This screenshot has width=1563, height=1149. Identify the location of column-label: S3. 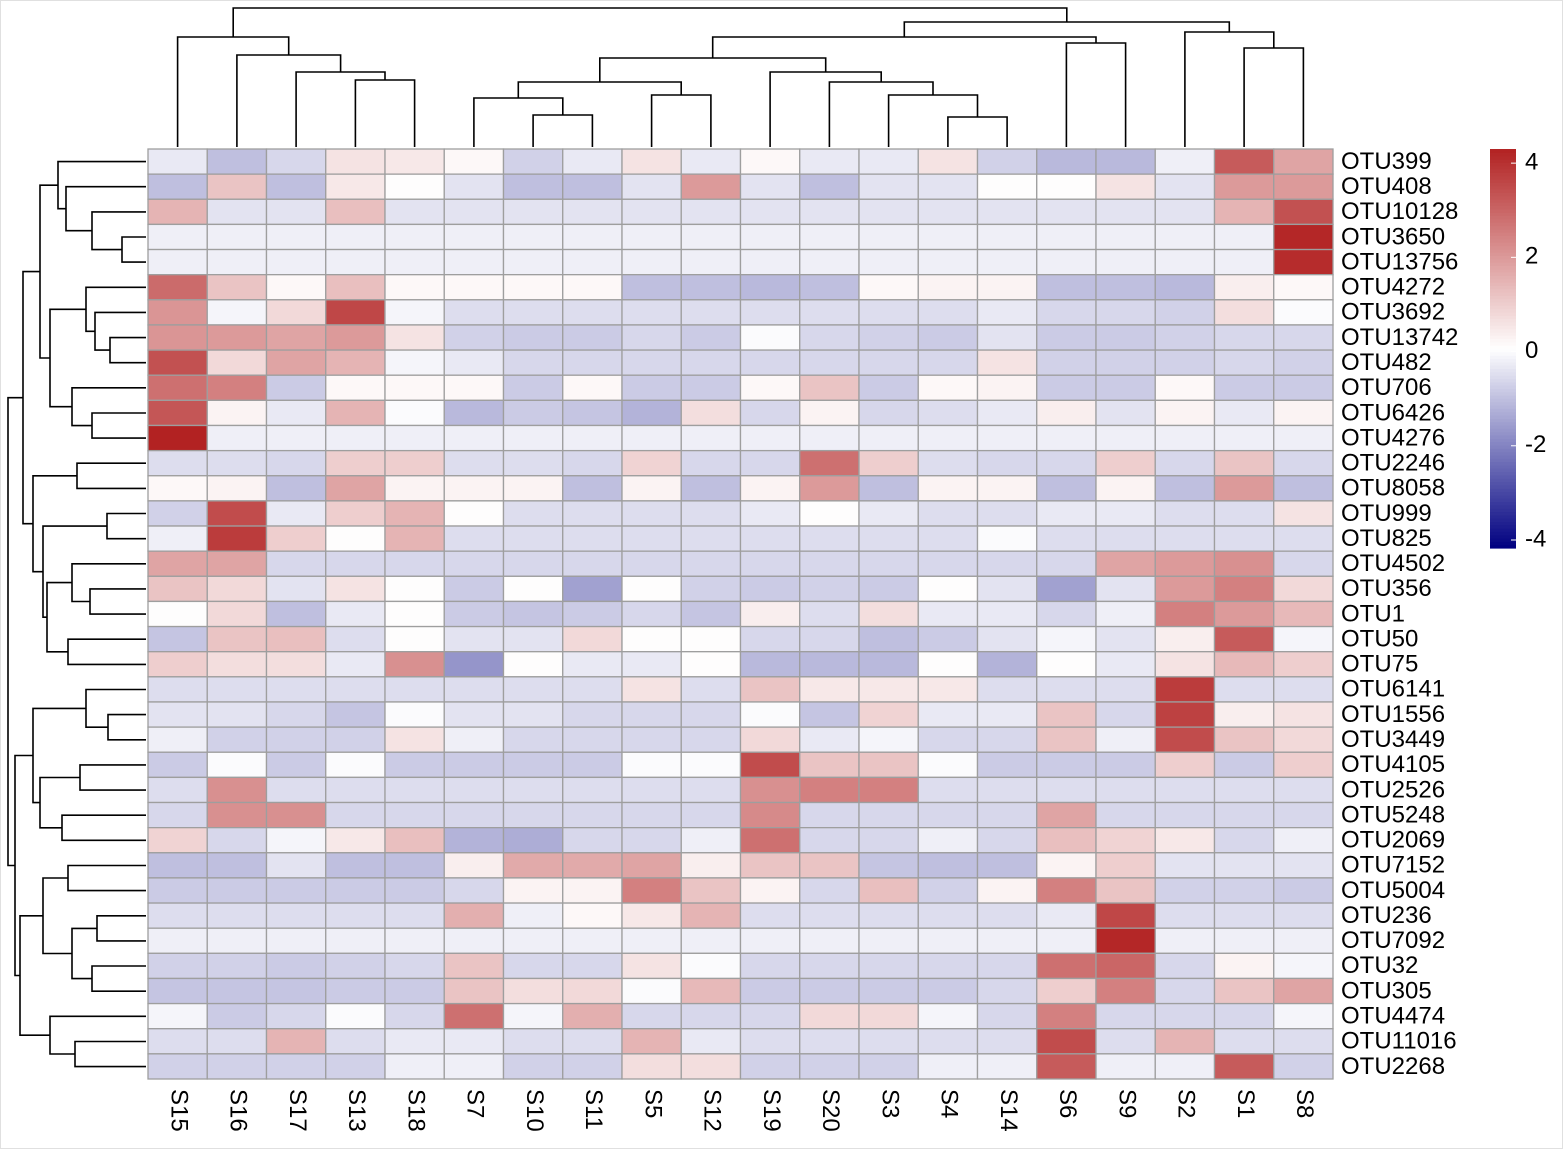
(889, 1103).